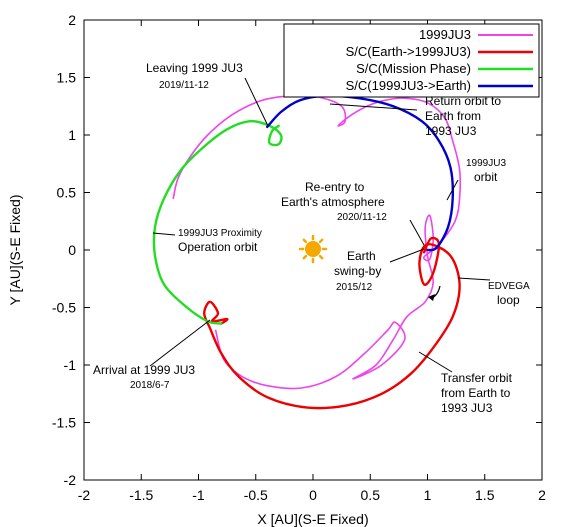  What do you see at coordinates (509, 286) in the screenshot?
I see `annotation-edvega-line1: EDVEGA` at bounding box center [509, 286].